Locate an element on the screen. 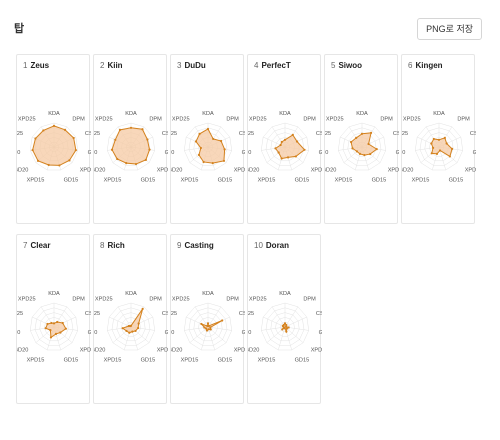  player-card-title: 3 DuDu is located at coordinates (191, 65).